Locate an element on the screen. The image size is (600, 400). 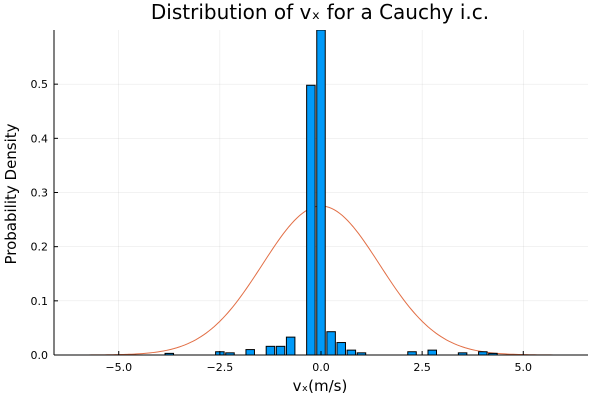
x-tick-label: 2.5 is located at coordinates (422, 367).